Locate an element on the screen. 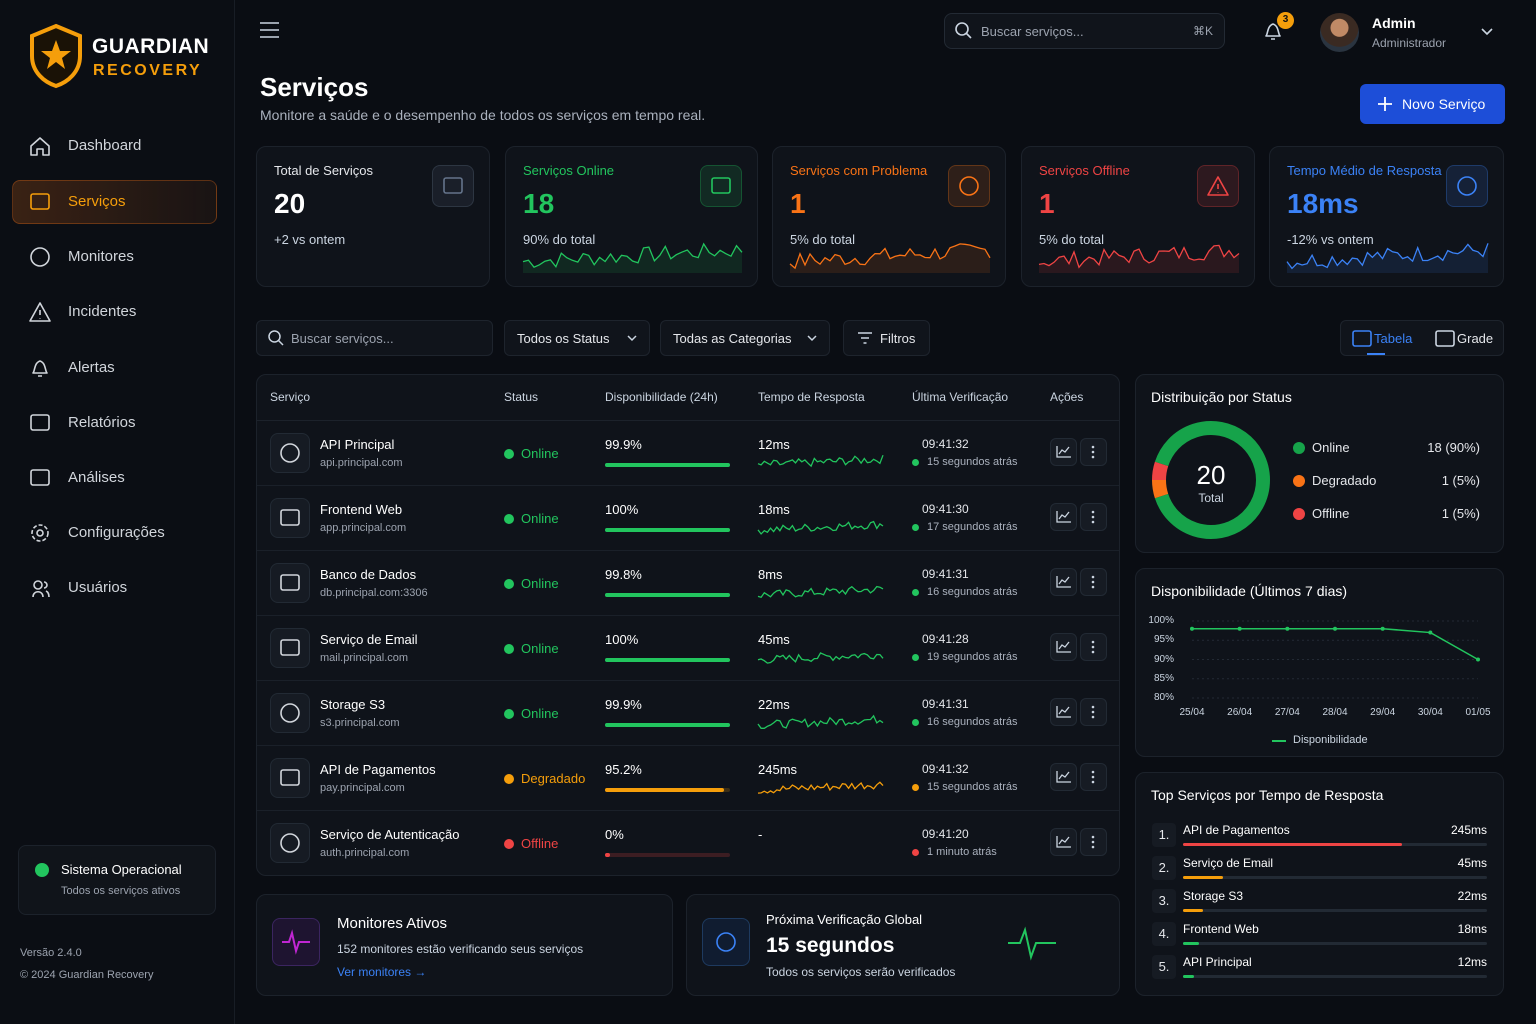 Image resolution: width=1536 pixels, height=1024 pixels. notification-bell is located at coordinates (1273, 31).